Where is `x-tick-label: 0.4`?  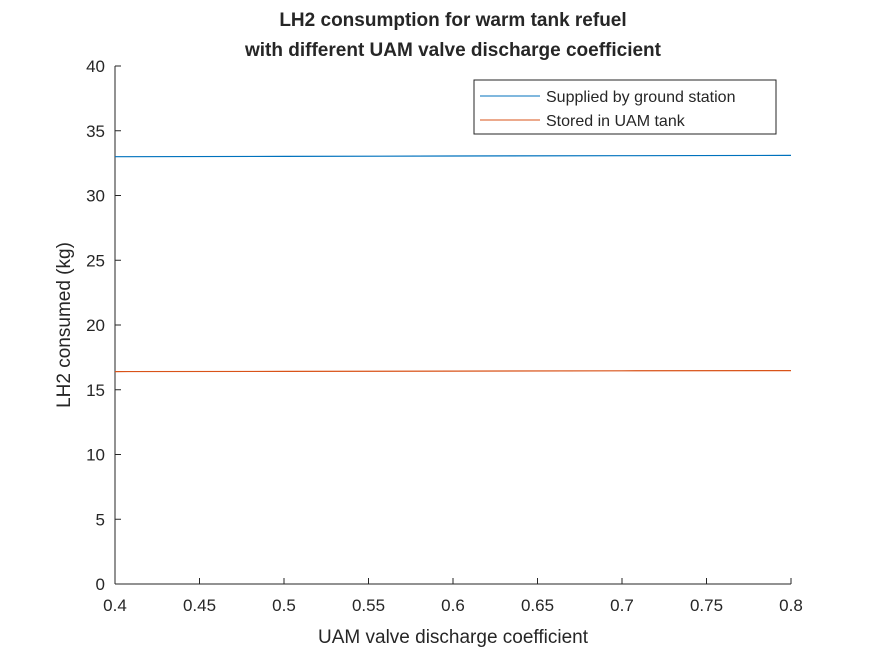 x-tick-label: 0.4 is located at coordinates (115, 605).